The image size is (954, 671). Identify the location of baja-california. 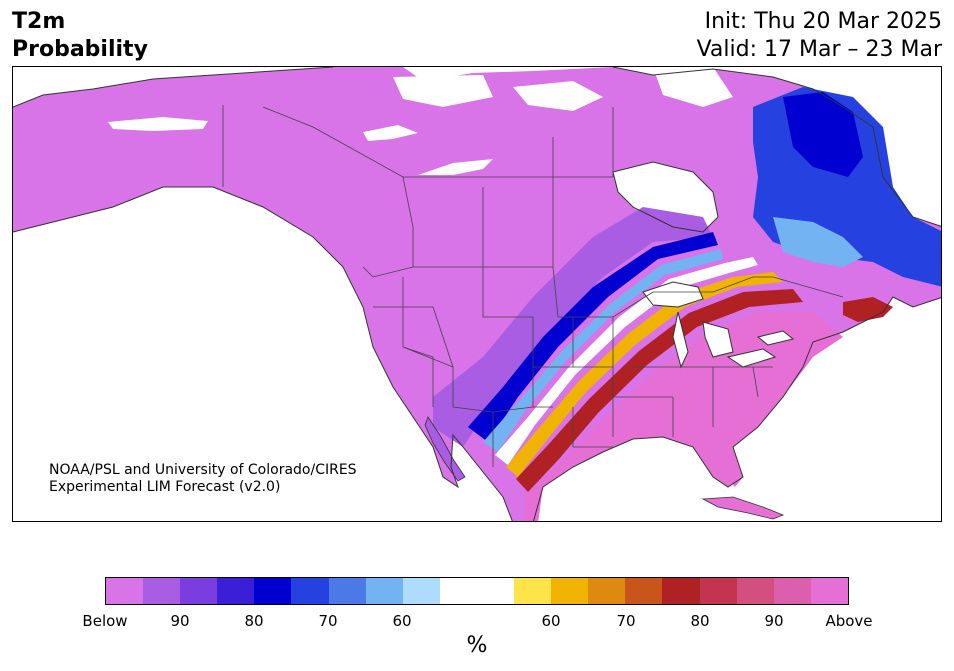
(445, 449).